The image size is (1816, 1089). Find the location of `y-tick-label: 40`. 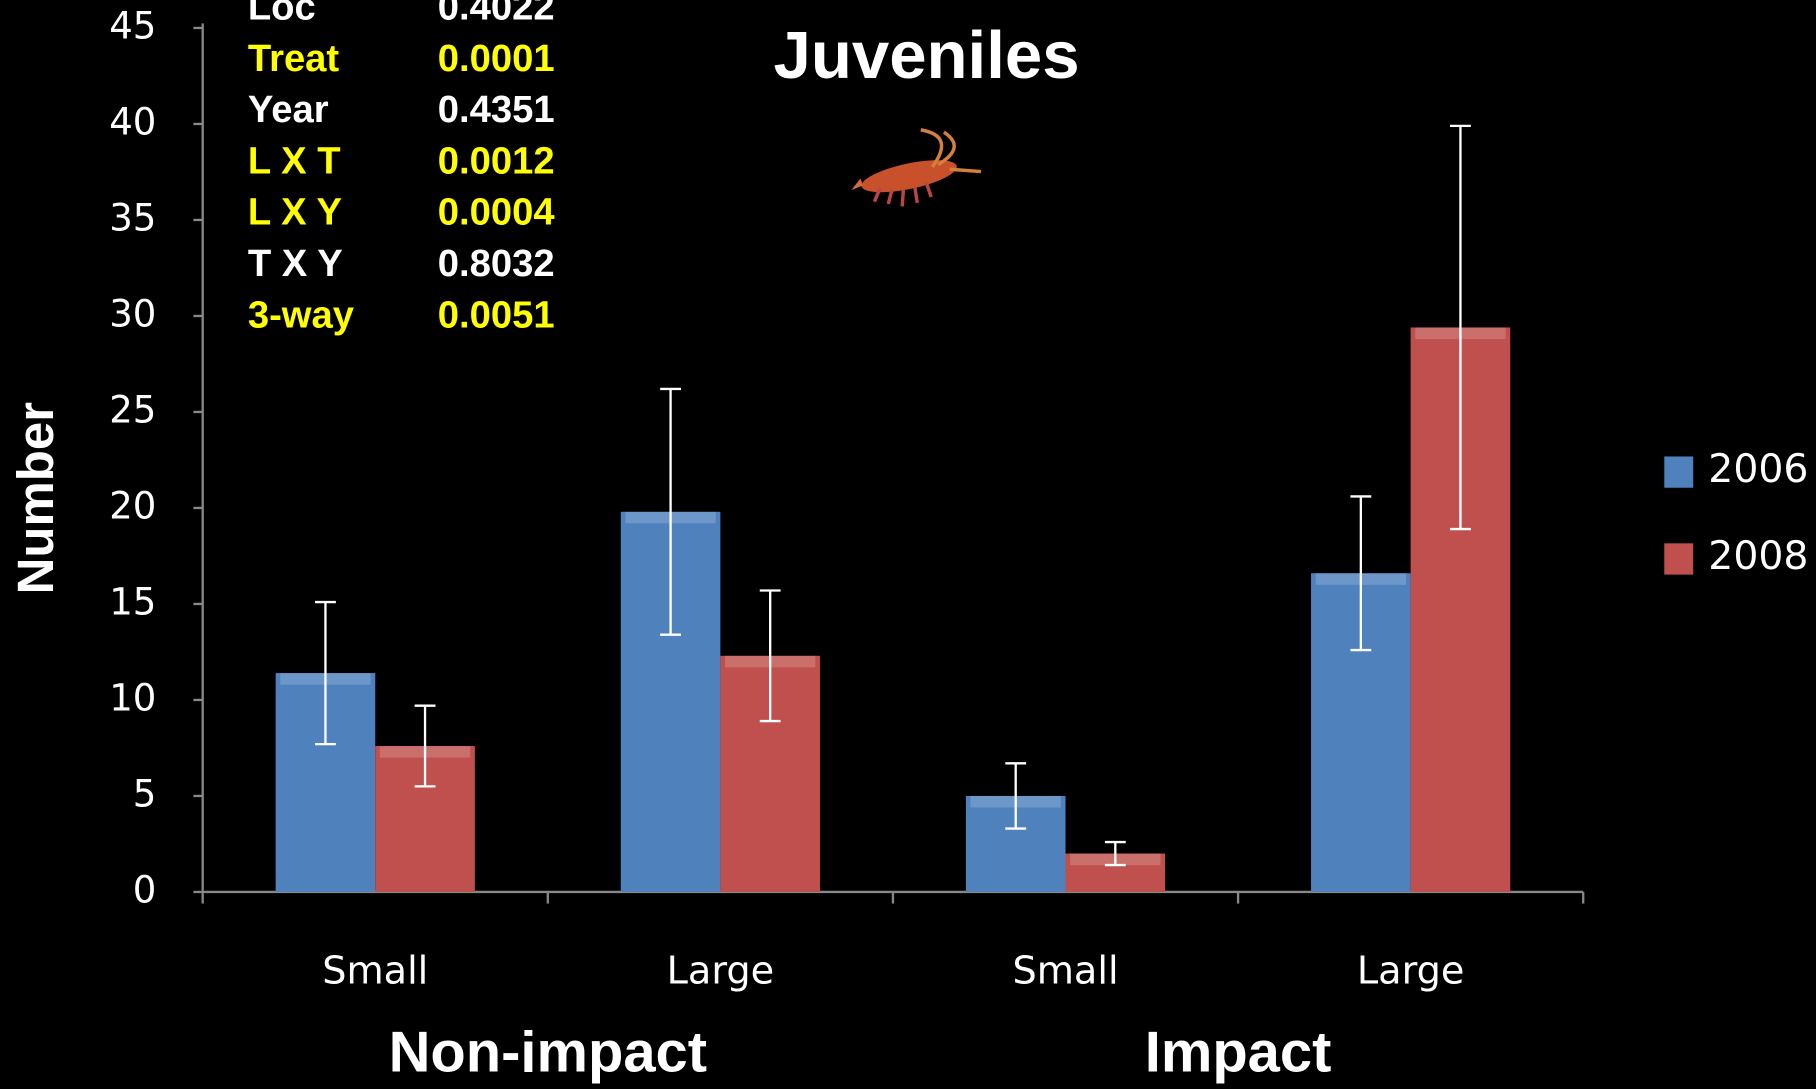

y-tick-label: 40 is located at coordinates (132, 121).